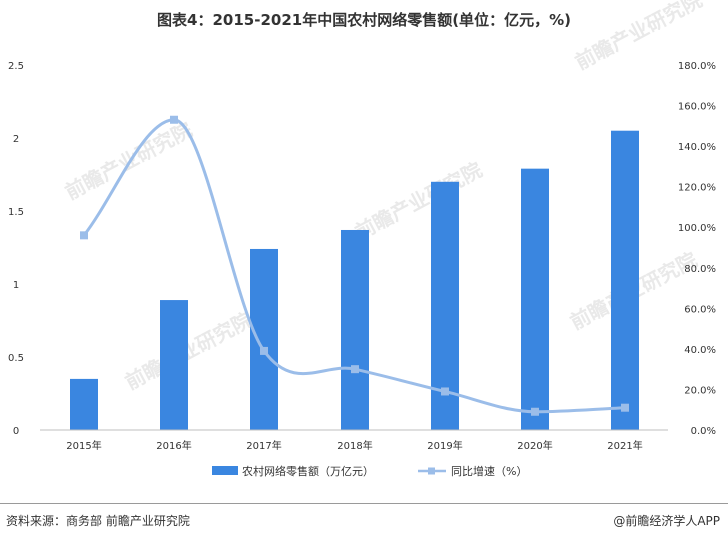 The width and height of the screenshot is (728, 540). I want to click on legend: 农村网络零售额（万亿元） 同比增速（%）, so click(369, 471).